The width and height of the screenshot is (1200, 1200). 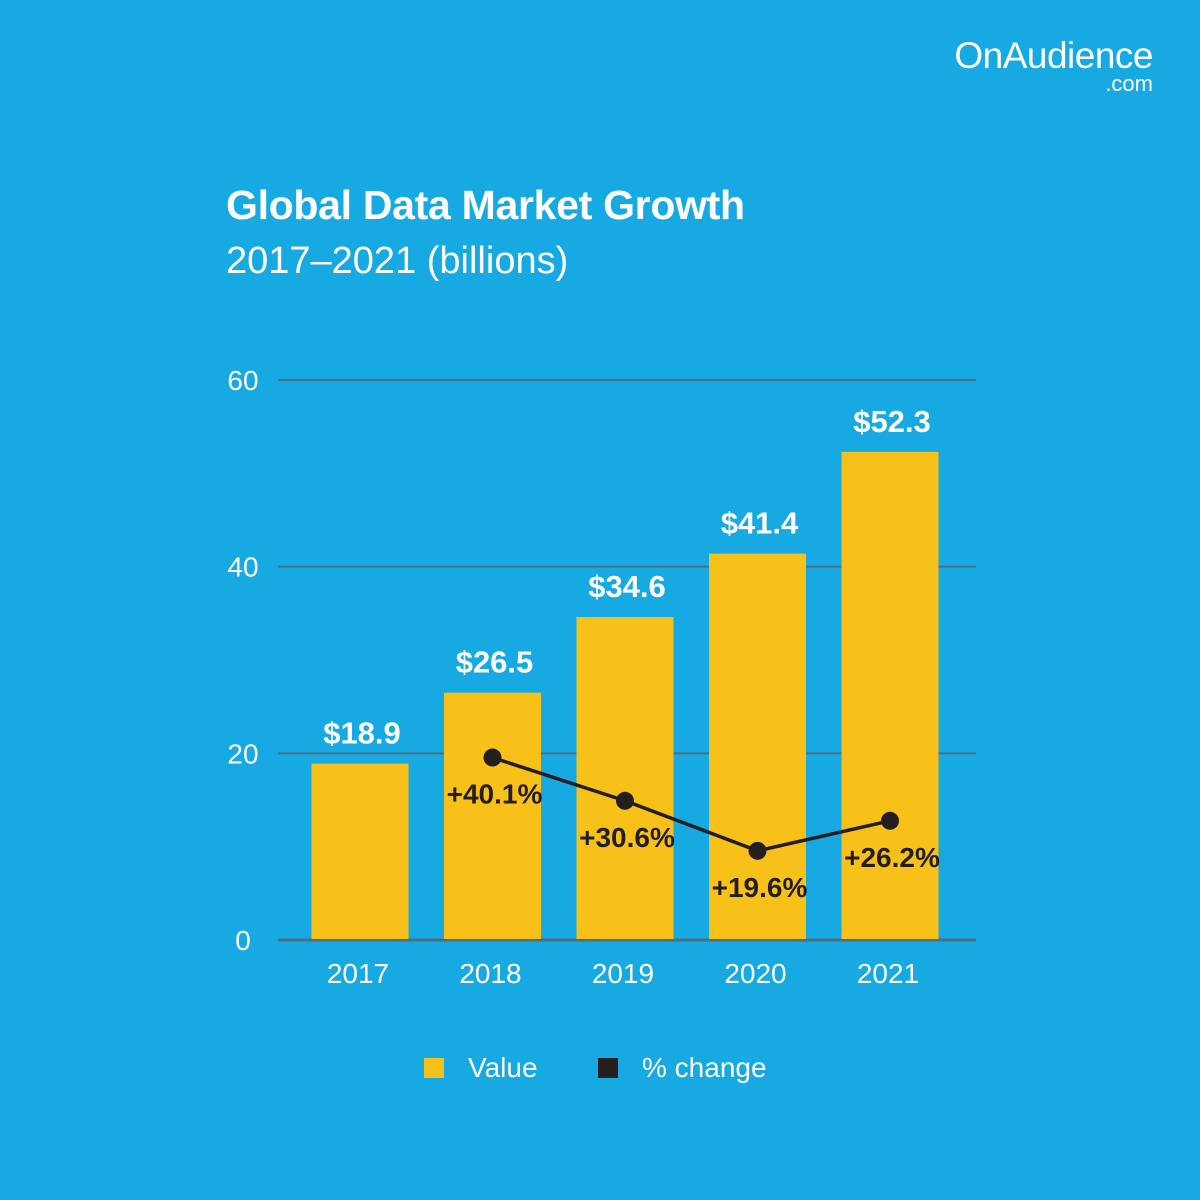 I want to click on x-tick-label: 2019, so click(x=623, y=973).